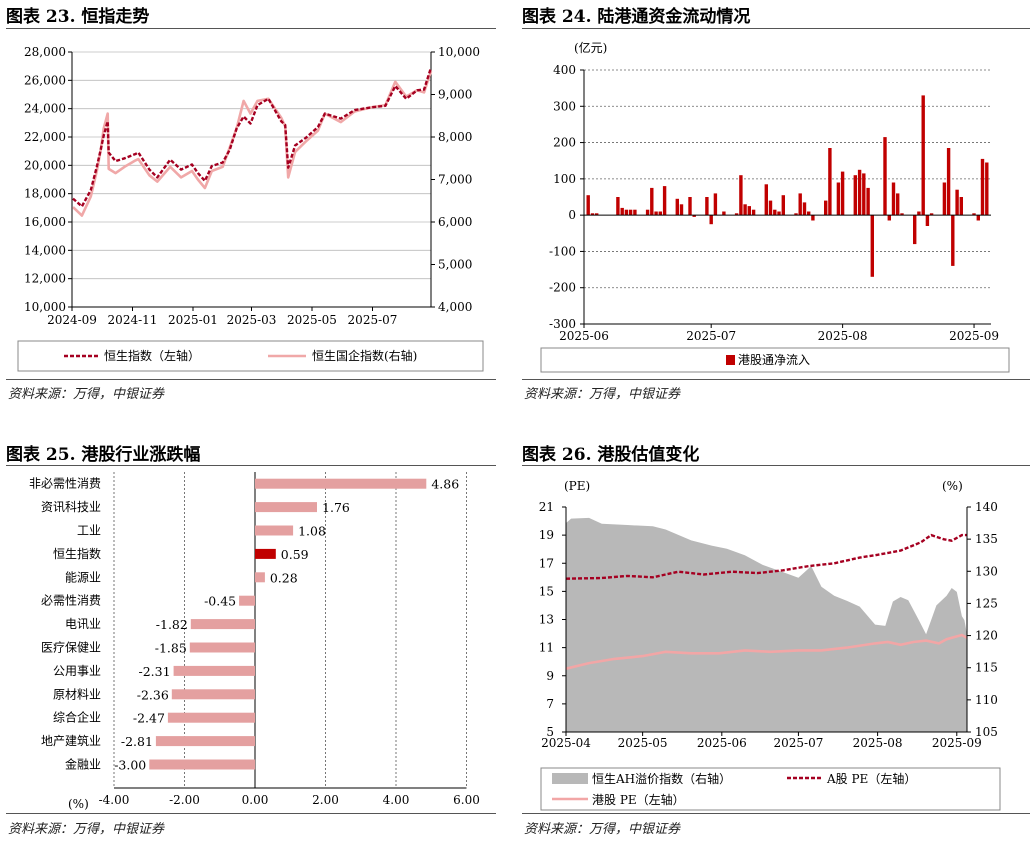  I want to click on x-tick-label: 2025-05, so click(312, 320).